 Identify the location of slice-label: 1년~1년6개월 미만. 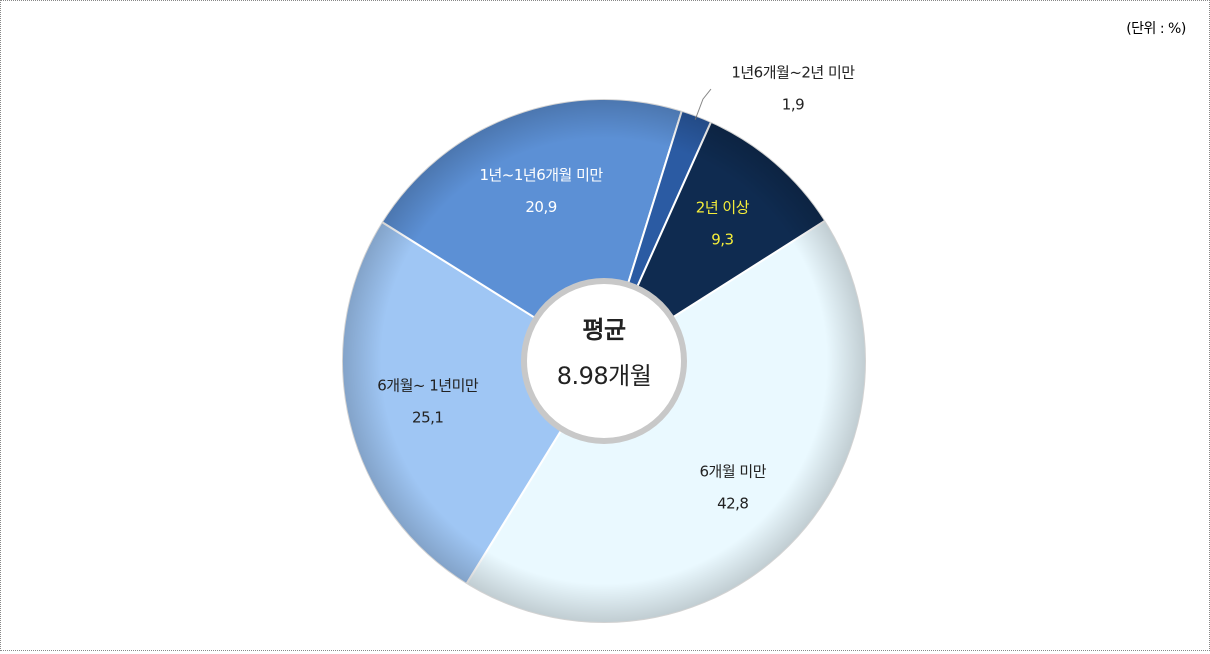
(541, 175).